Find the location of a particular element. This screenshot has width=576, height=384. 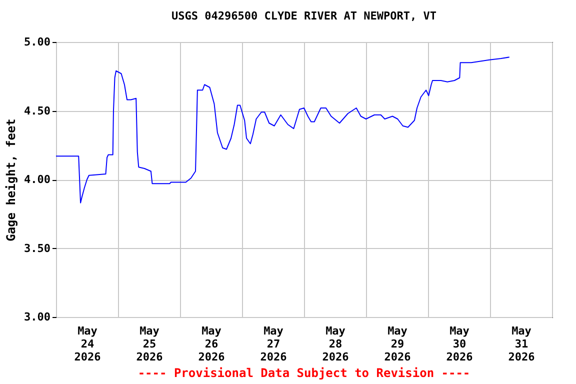

y-tick-label: 3.50 is located at coordinates (37, 248).